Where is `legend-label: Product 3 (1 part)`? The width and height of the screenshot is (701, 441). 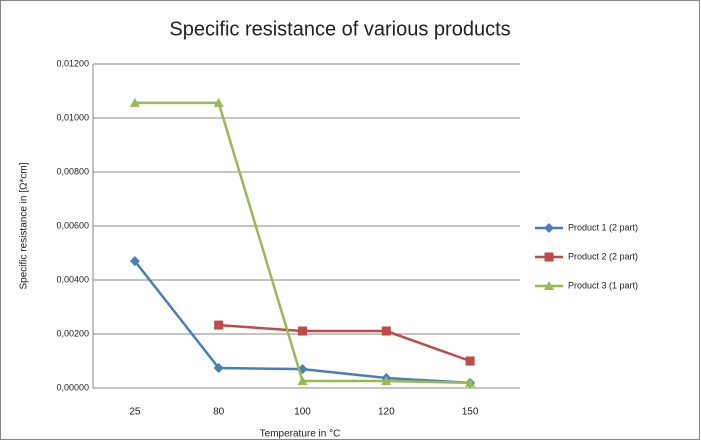
legend-label: Product 3 (1 part) is located at coordinates (603, 285).